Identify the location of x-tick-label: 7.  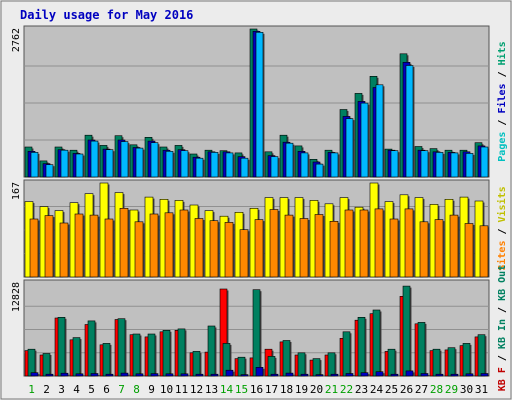
(121, 389).